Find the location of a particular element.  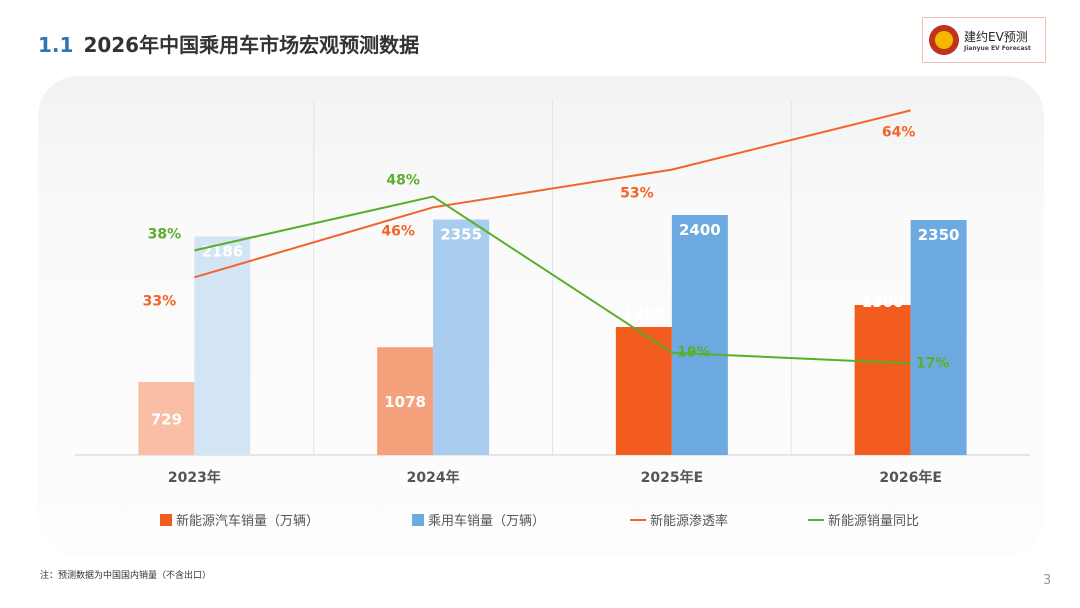

pv-sales-label: 2355 is located at coordinates (461, 235).